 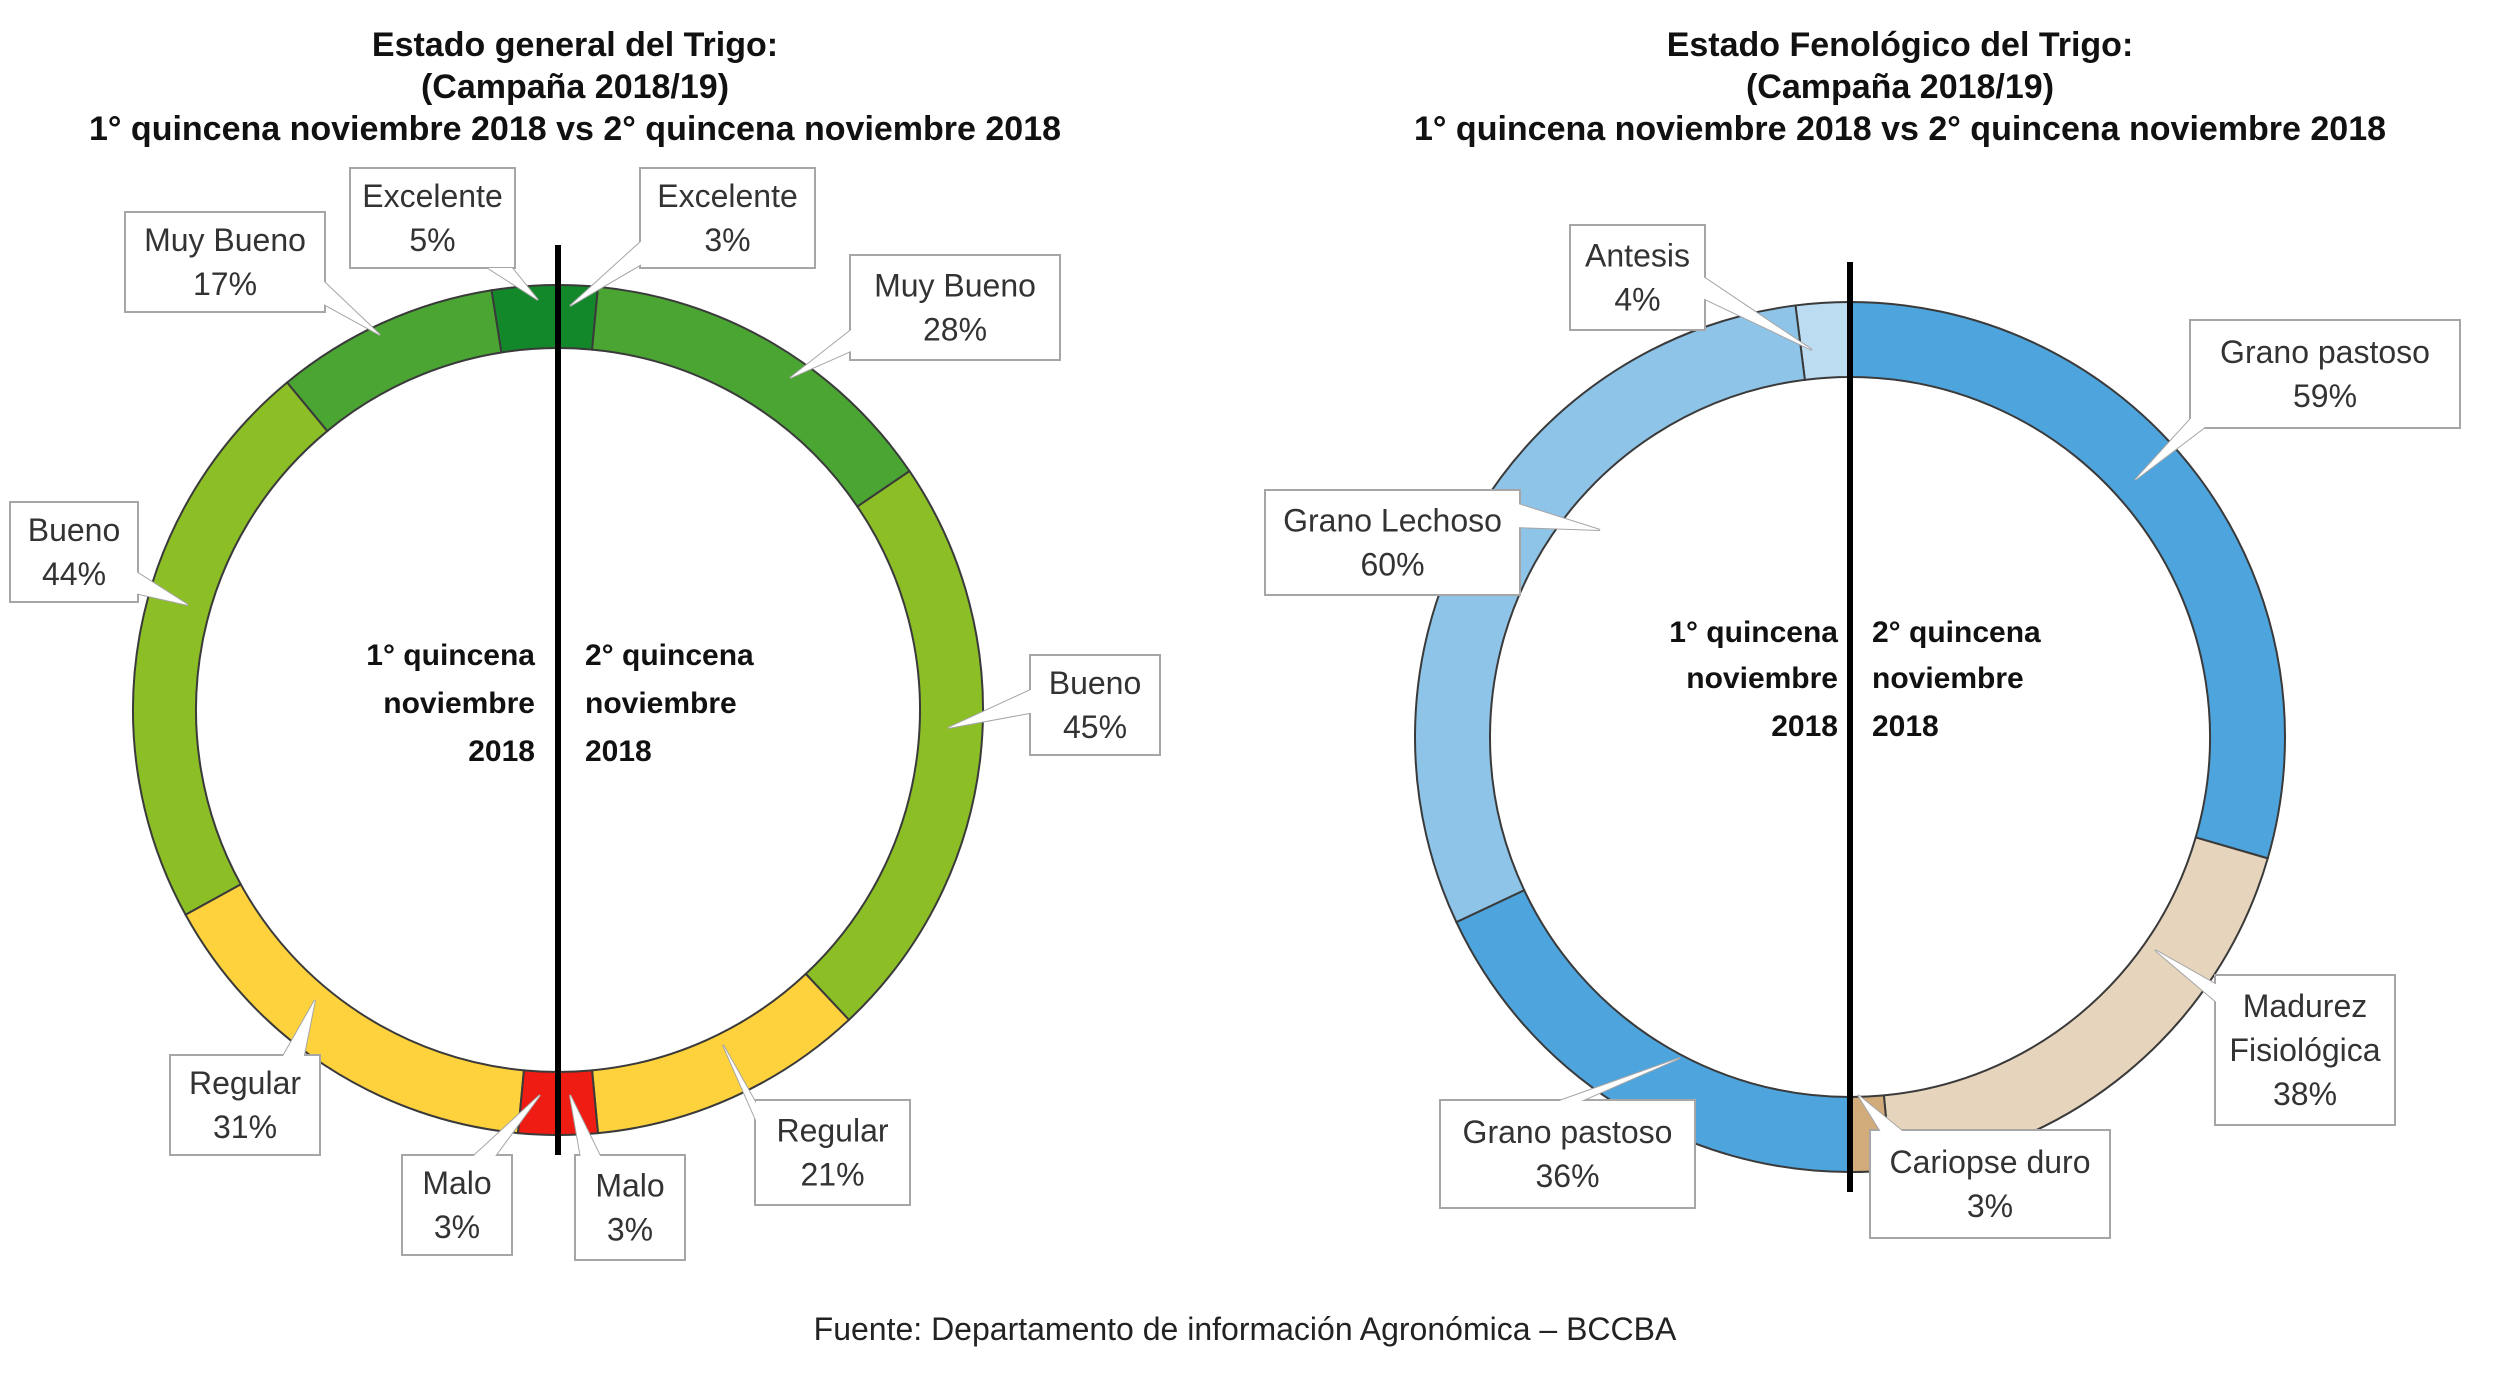 I want to click on data-label-value: 59%, so click(x=2325, y=396).